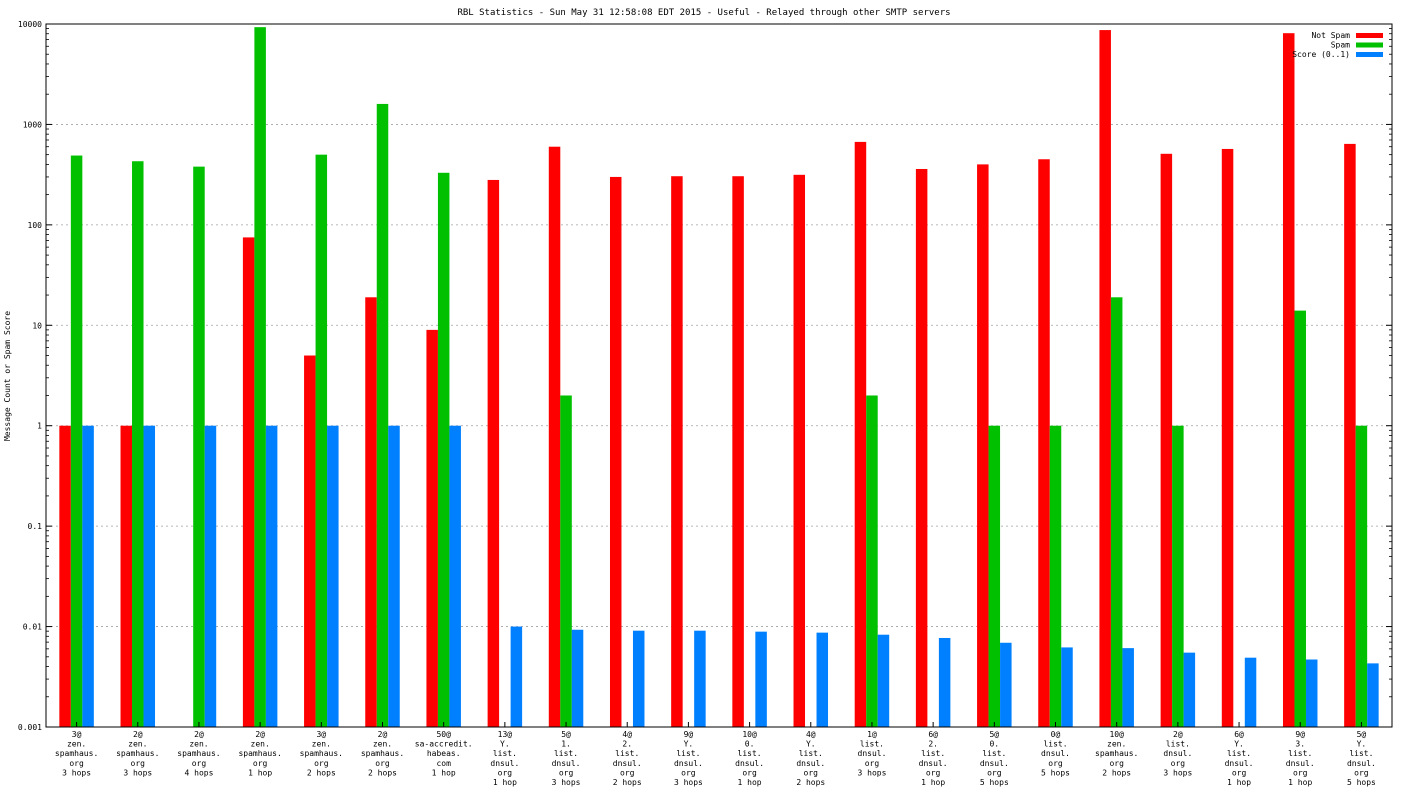  I want to click on x-tick-label: 1@, so click(872, 734).